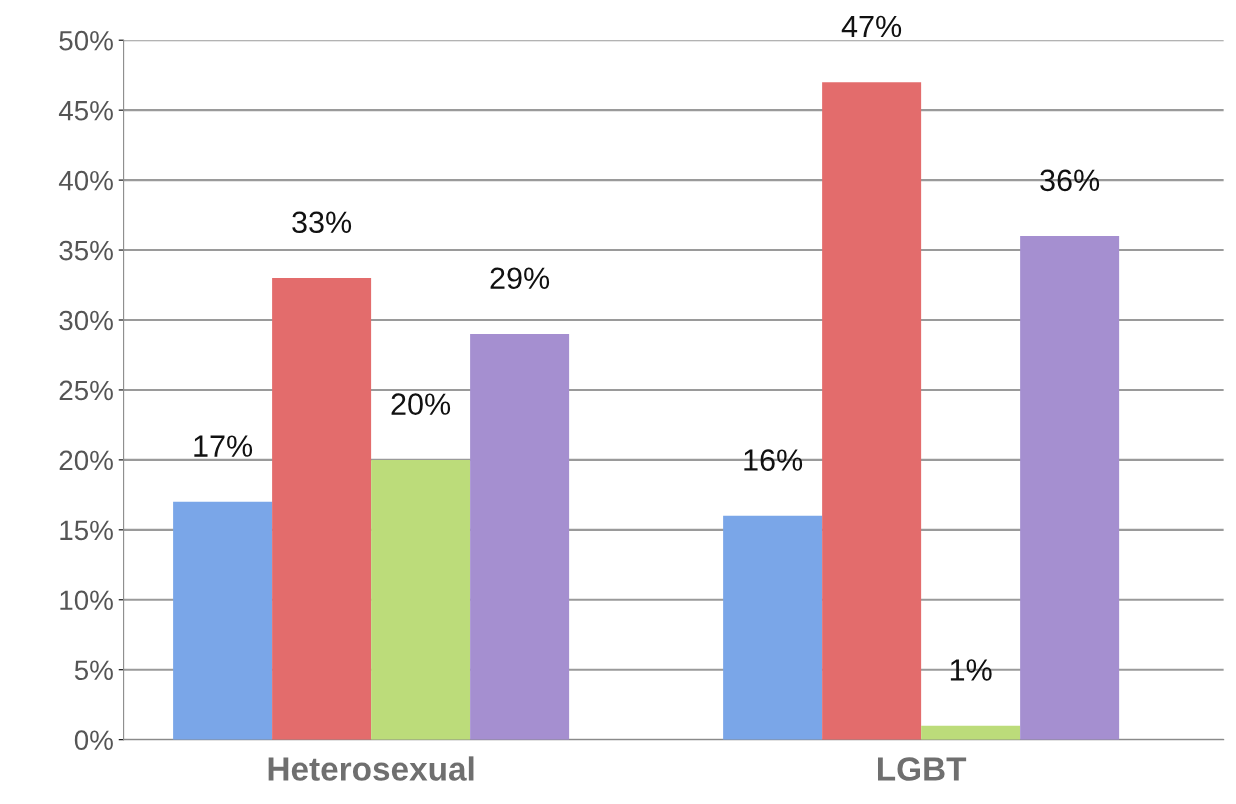  What do you see at coordinates (223, 446) in the screenshot?
I see `data-label: 17%` at bounding box center [223, 446].